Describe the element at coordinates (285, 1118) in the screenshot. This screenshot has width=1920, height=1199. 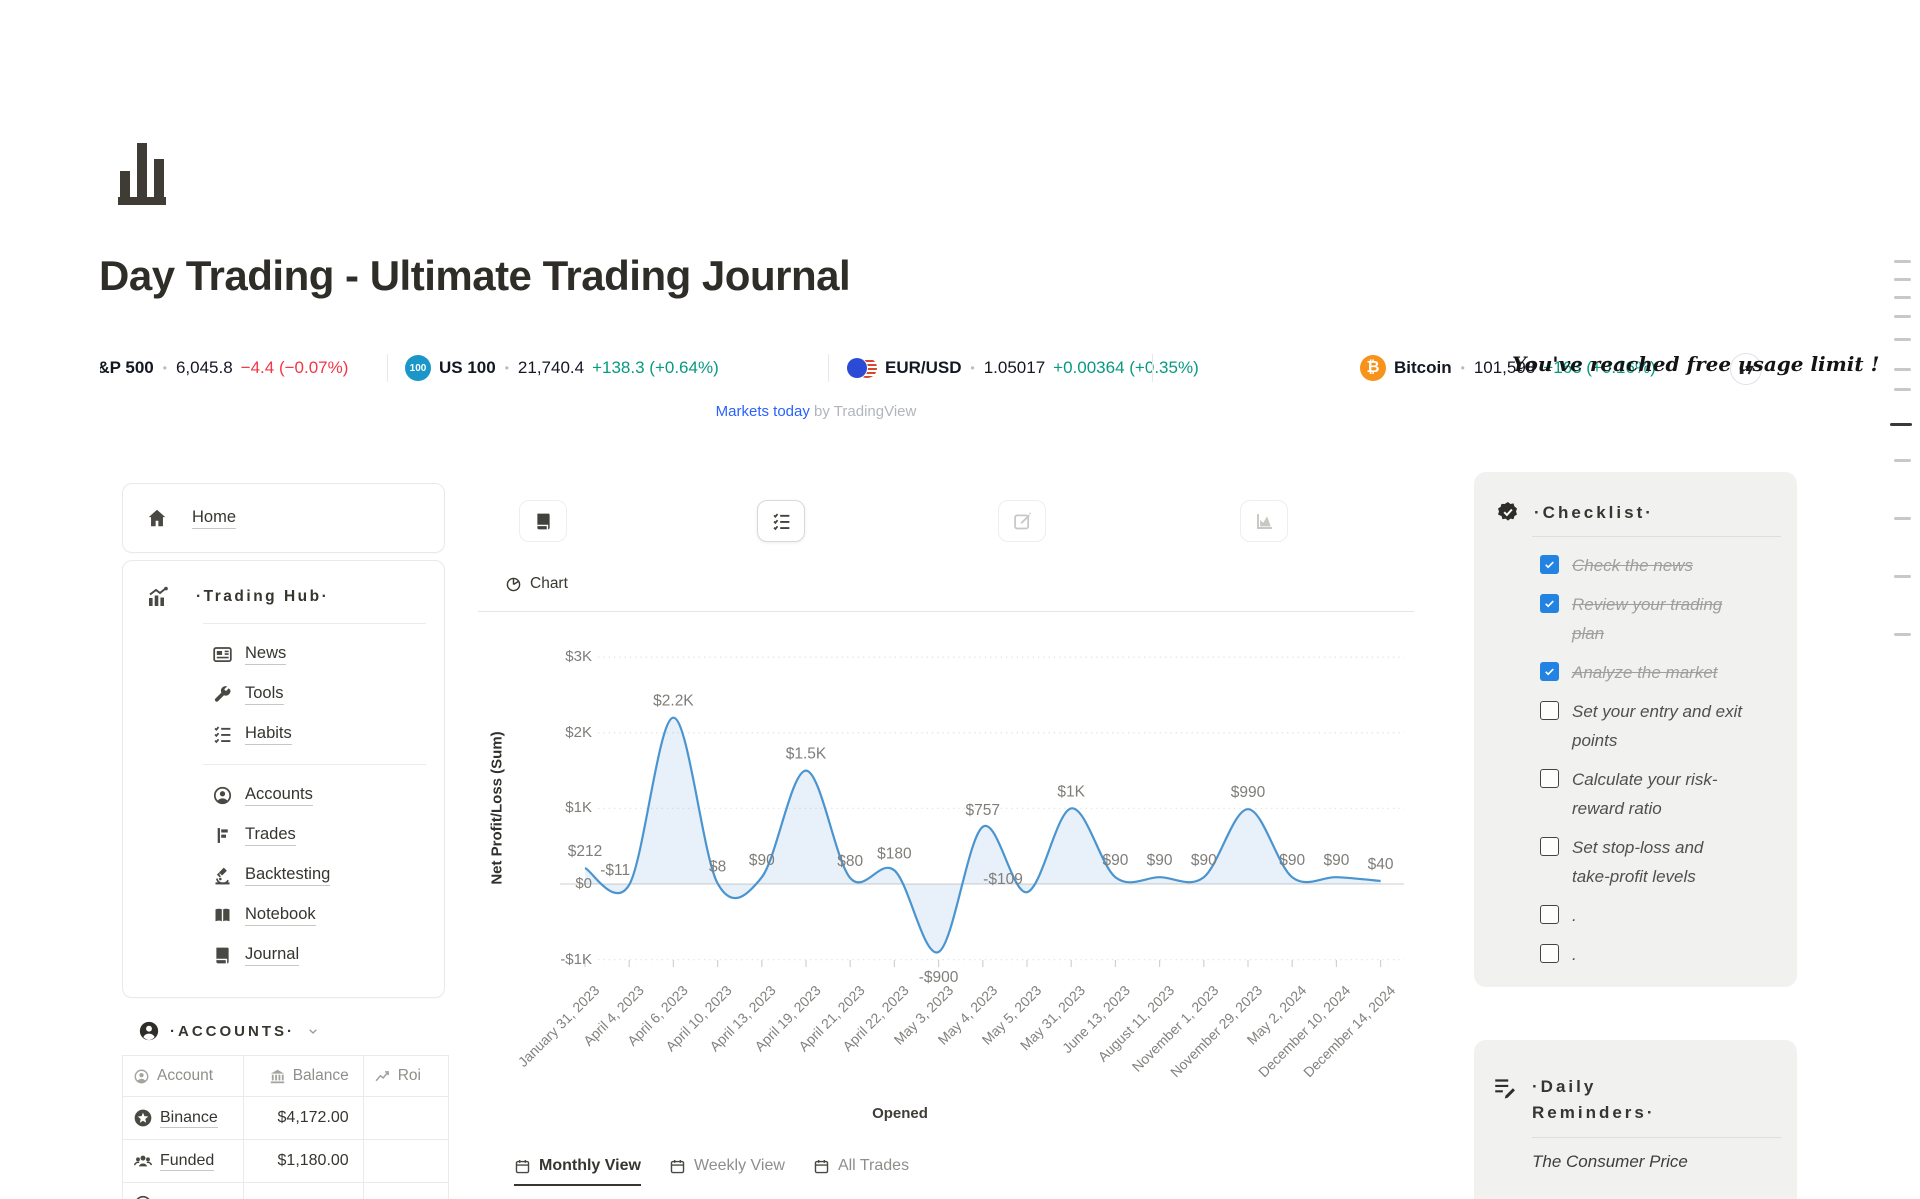
I see `table-row: Binance $4,172.00` at that location.